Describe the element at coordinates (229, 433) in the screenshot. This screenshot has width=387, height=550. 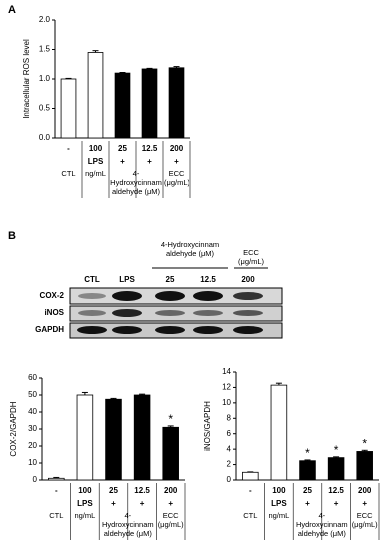
I see `y-tick-label: 6` at that location.